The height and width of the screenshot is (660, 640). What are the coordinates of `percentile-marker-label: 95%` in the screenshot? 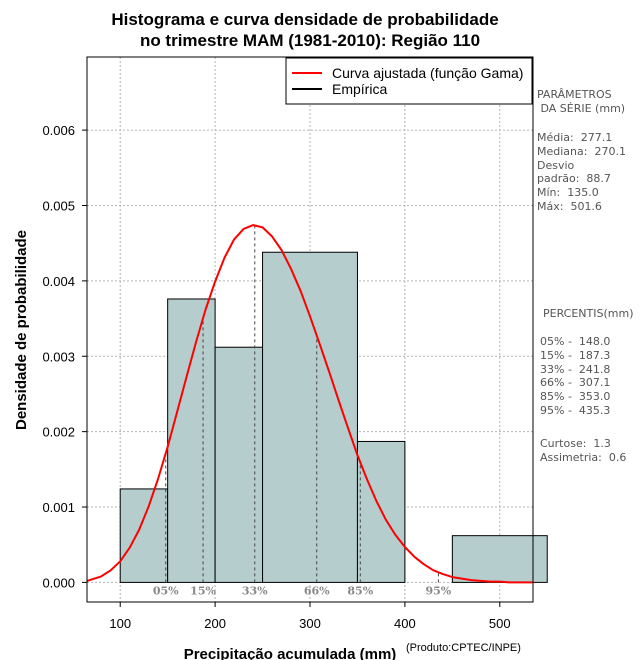 It's located at (439, 590).